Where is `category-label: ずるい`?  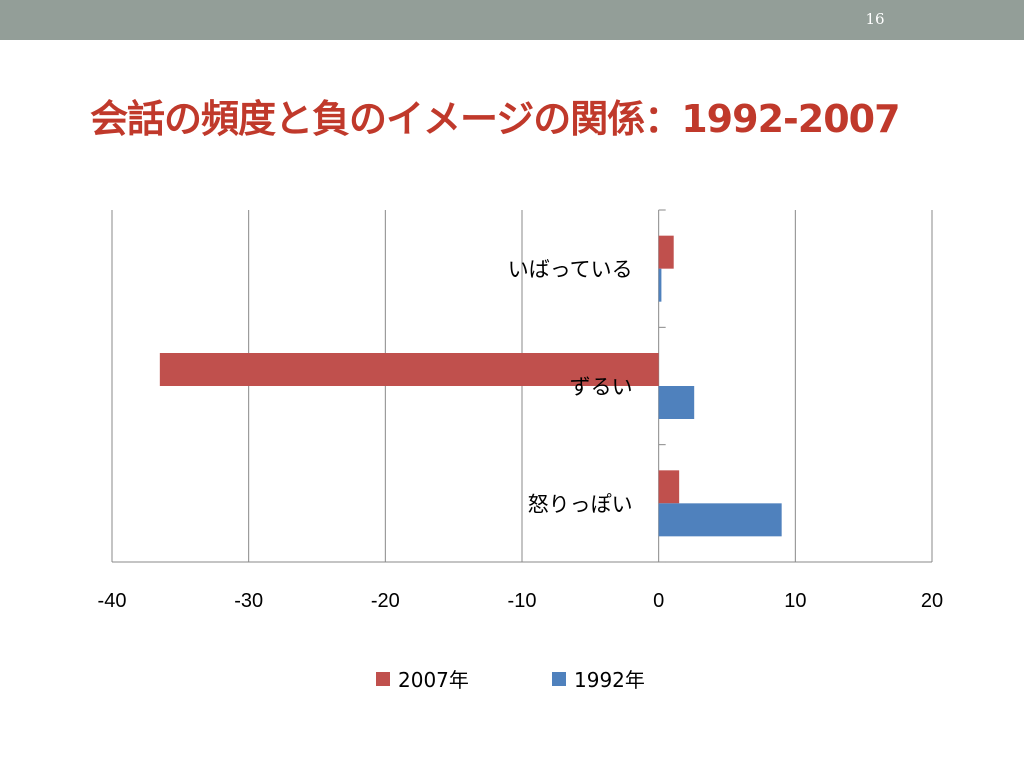 category-label: ずるい is located at coordinates (601, 387).